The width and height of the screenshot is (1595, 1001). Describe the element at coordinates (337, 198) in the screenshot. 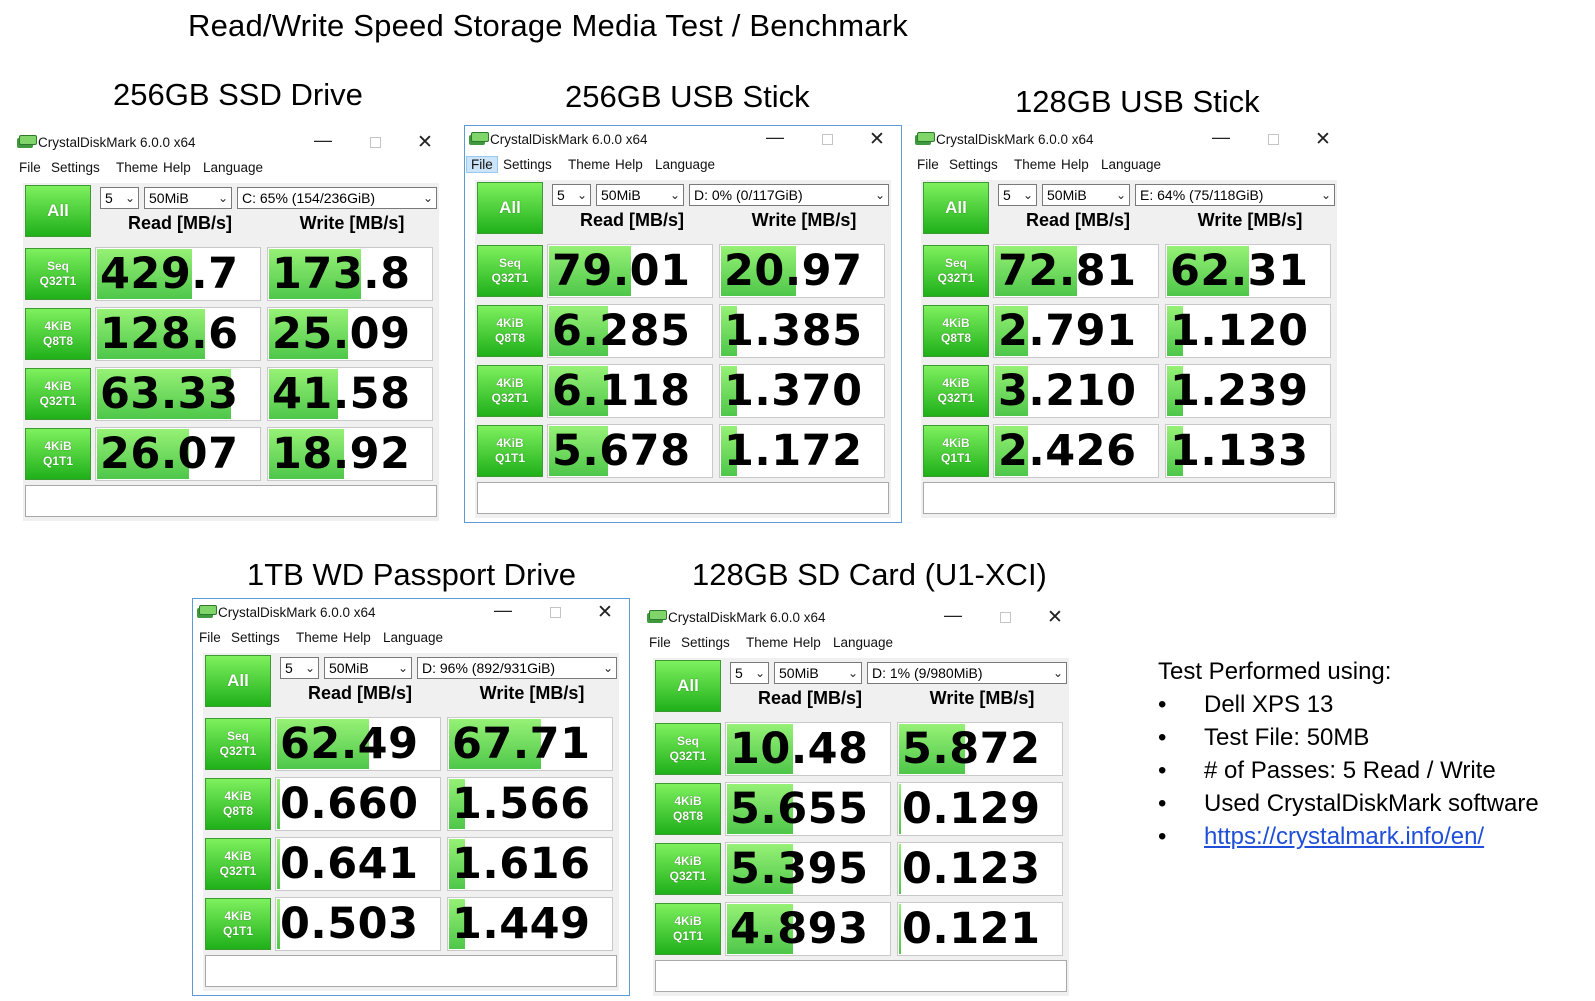

I see `drive-select: C: 65% (154/236GiB) ⌄` at that location.